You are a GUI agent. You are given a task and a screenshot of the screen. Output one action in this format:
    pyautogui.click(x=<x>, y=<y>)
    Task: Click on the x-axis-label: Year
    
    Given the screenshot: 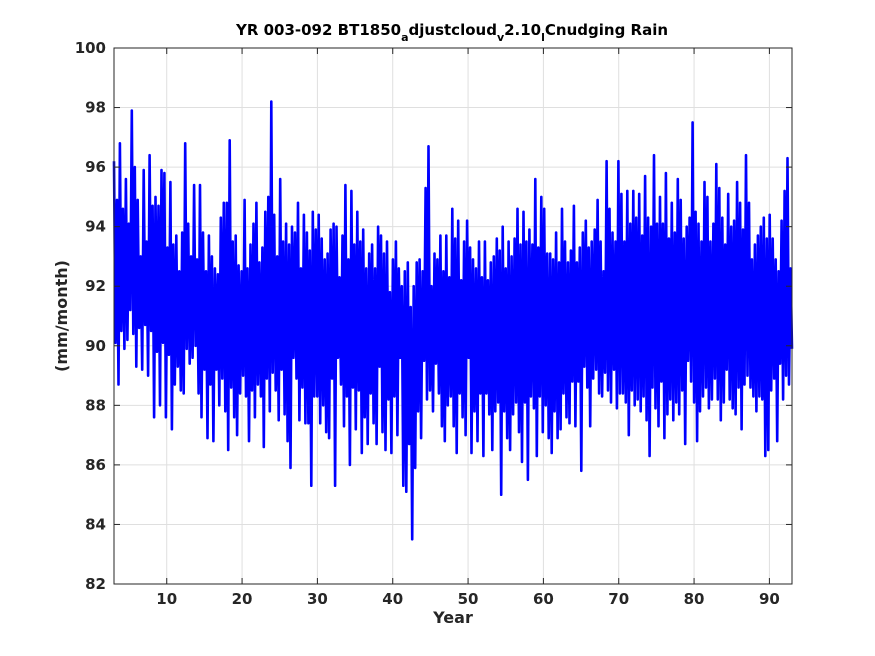 What is the action you would take?
    pyautogui.click(x=452, y=617)
    